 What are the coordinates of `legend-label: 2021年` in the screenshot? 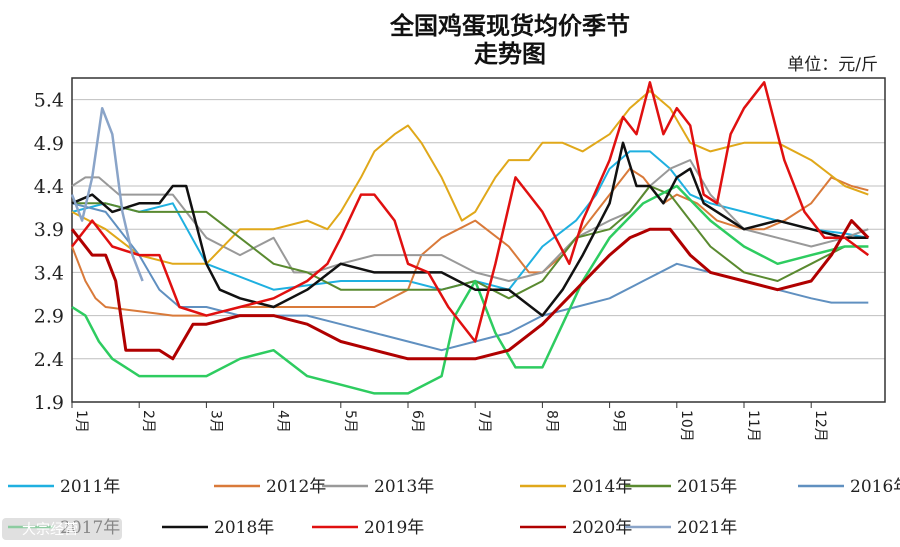 It's located at (707, 528).